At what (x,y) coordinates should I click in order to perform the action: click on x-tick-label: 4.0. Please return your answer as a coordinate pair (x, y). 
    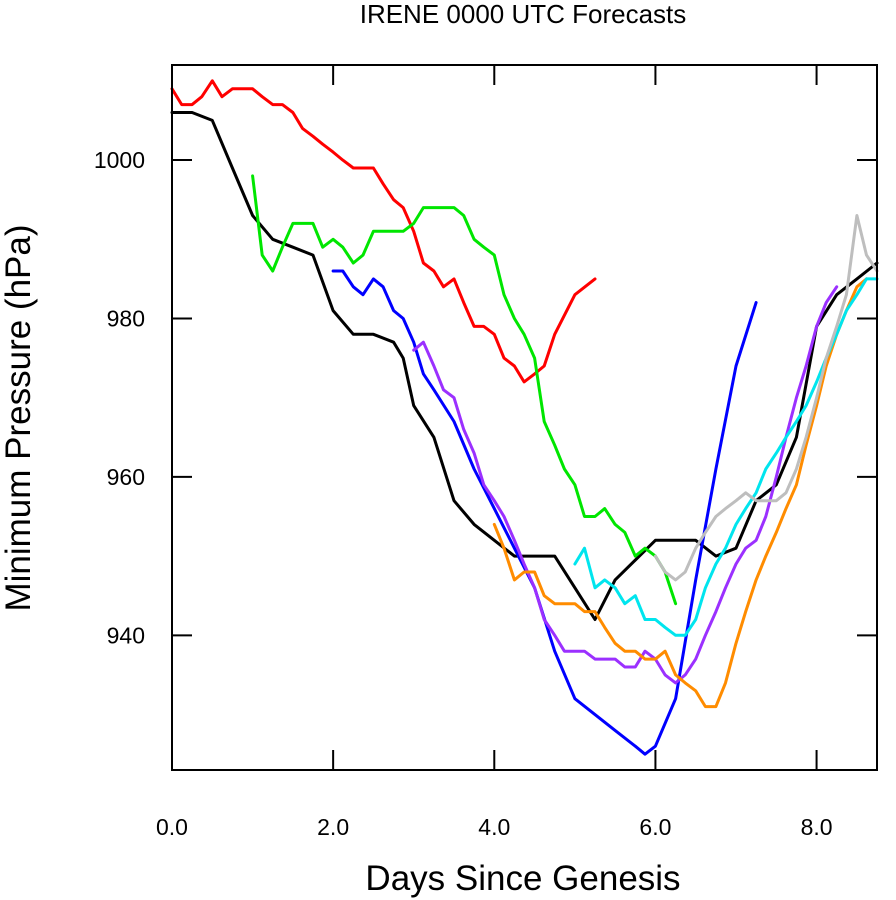
    Looking at the image, I should click on (494, 827).